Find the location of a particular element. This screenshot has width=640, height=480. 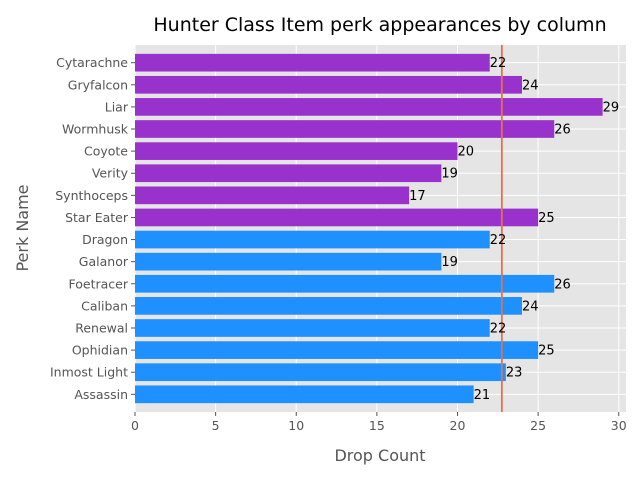

y-tick-label: Galanor is located at coordinates (104, 261).